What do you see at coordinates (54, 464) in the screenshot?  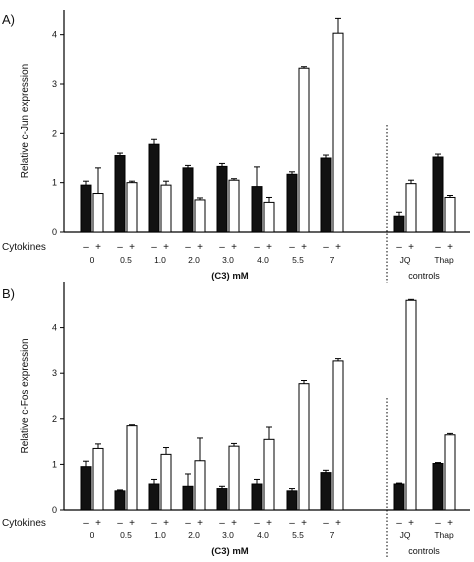 I see `b-y-tick-label-1: 1` at bounding box center [54, 464].